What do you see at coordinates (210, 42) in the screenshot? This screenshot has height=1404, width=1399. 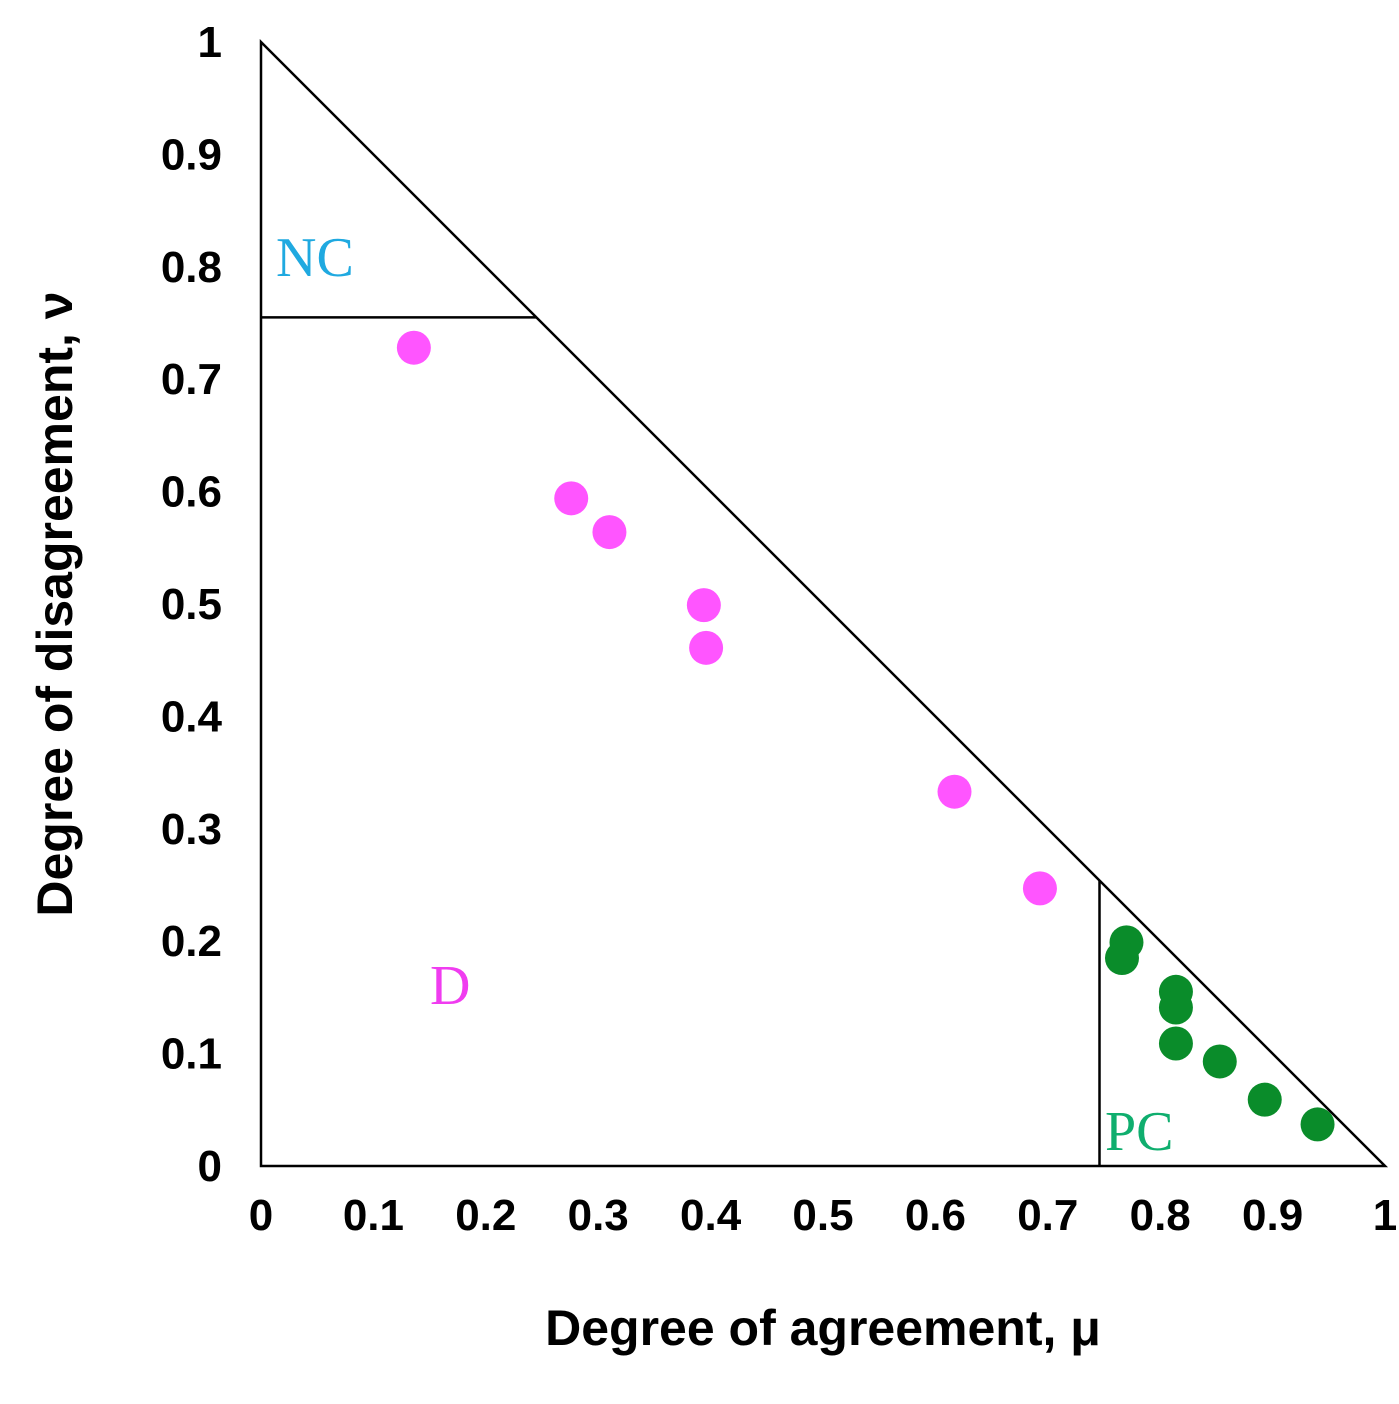 I see `y-tick-label: 1` at bounding box center [210, 42].